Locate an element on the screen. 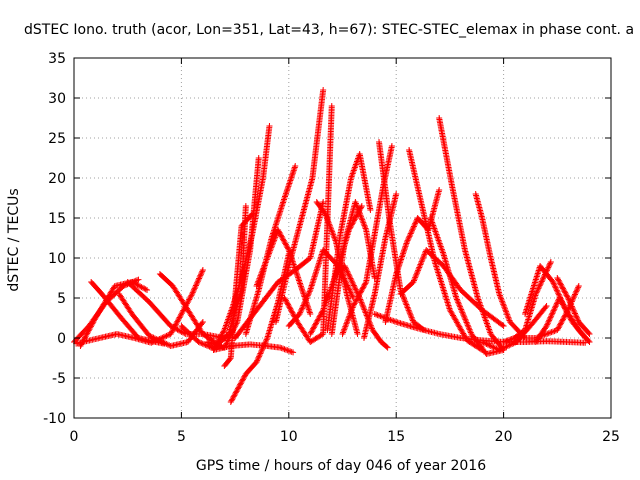 The height and width of the screenshot is (480, 640). y-tick-label: 30 is located at coordinates (57, 99).